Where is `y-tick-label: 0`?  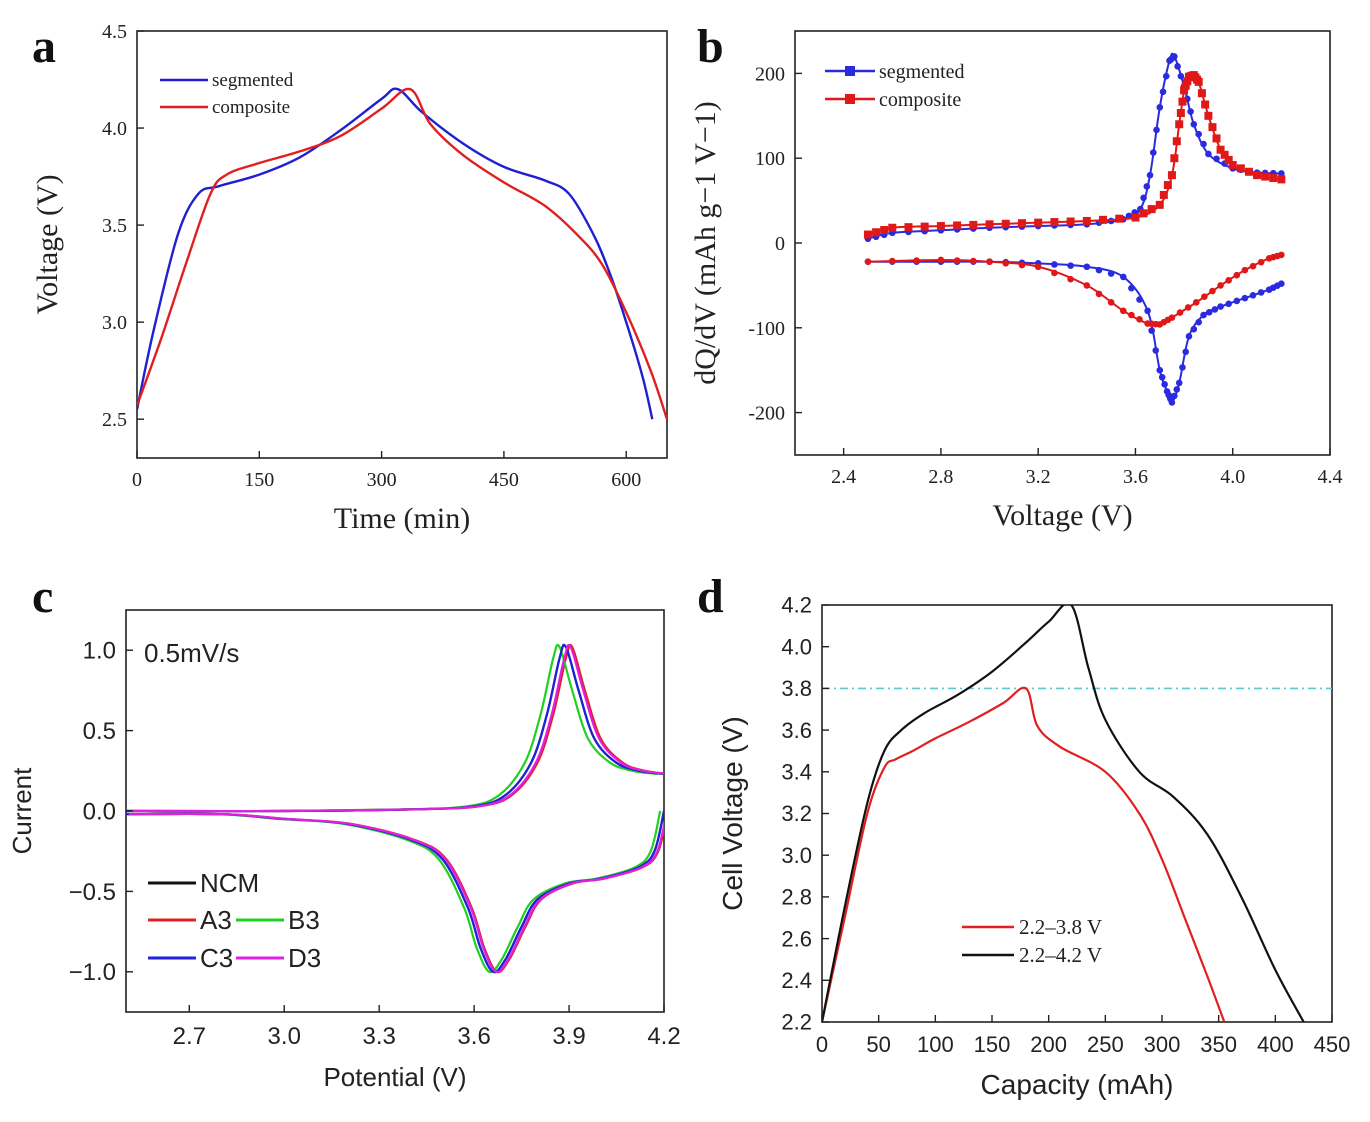 y-tick-label: 0 is located at coordinates (780, 244).